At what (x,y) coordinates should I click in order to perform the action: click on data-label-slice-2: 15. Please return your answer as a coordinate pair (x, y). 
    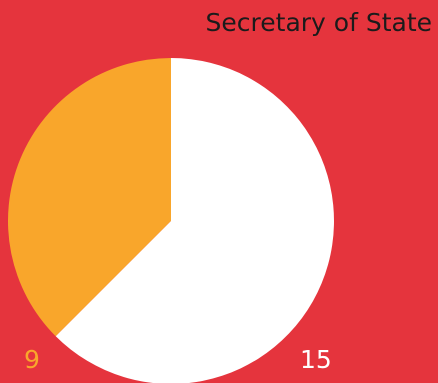
    Looking at the image, I should click on (316, 359).